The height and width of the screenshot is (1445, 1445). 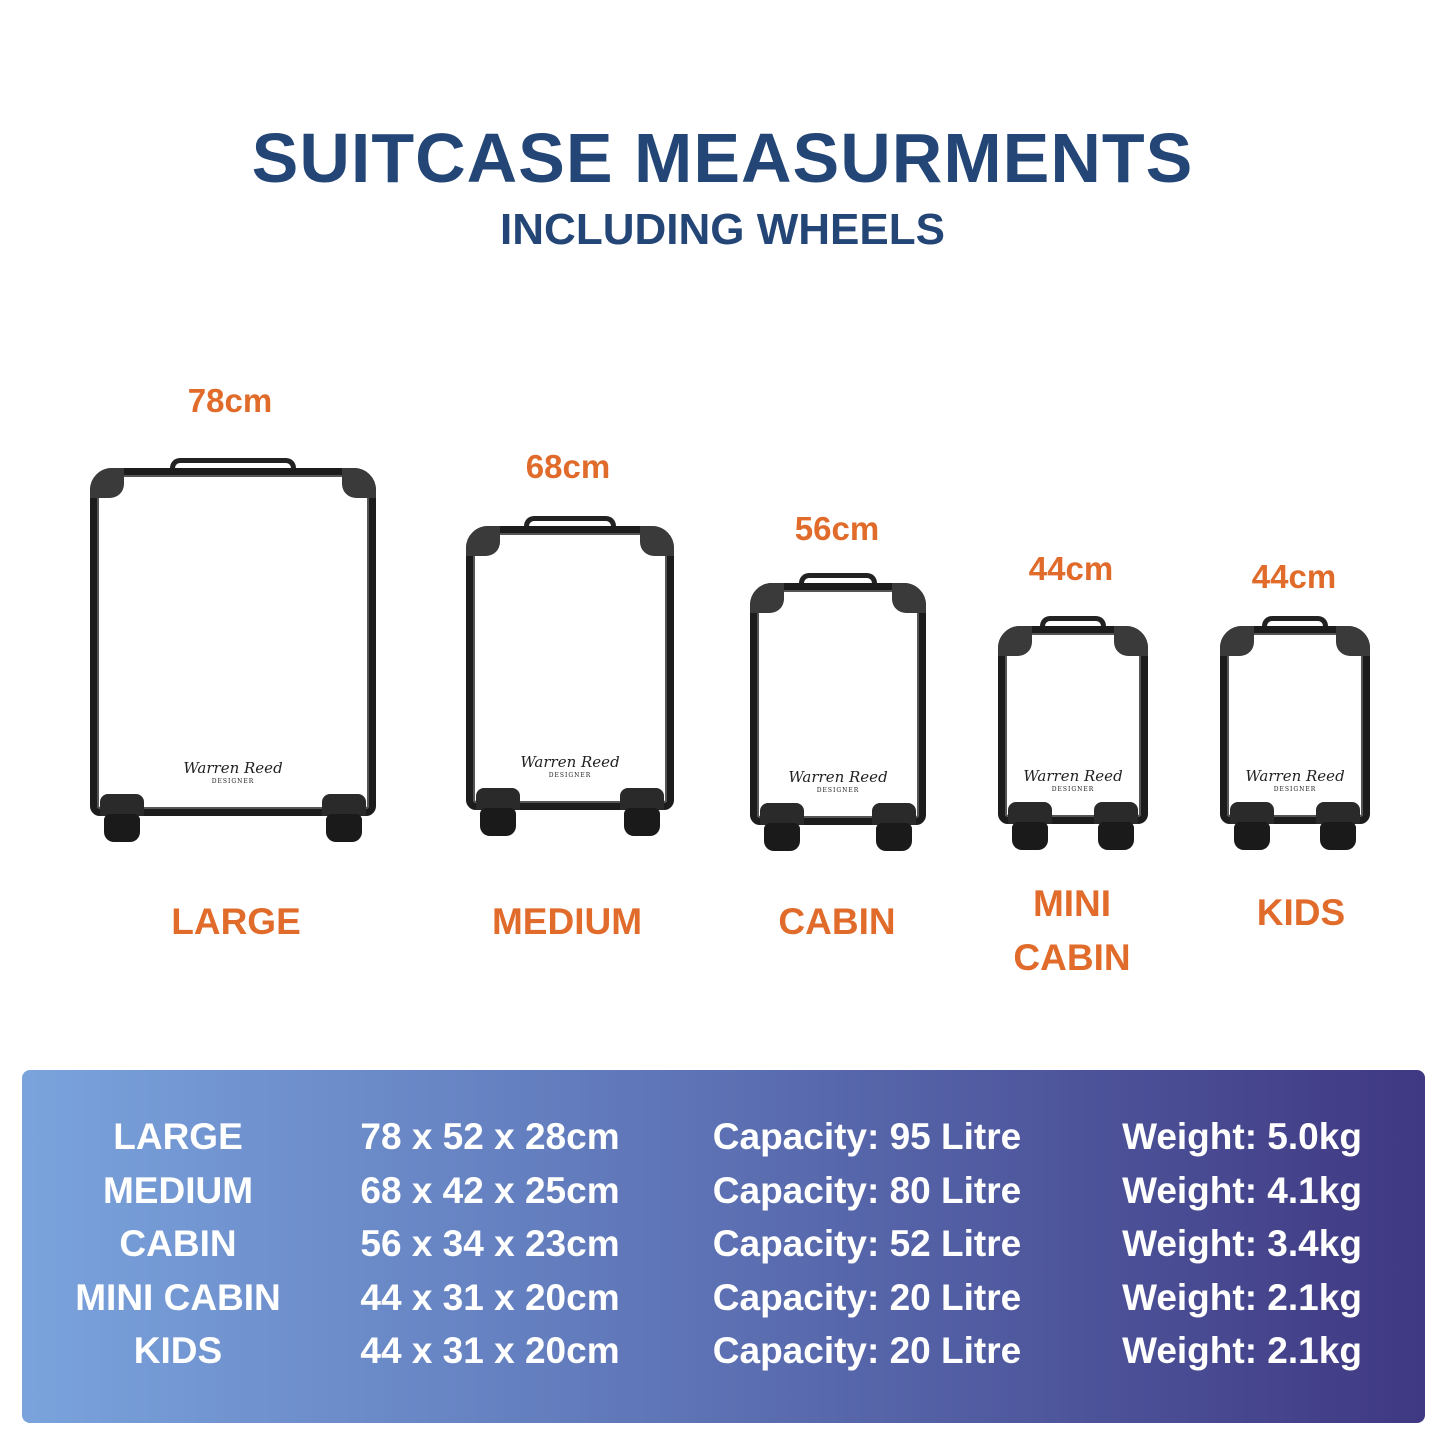 I want to click on weight-cell: Weight: 4.1kg, so click(x=1242, y=1190).